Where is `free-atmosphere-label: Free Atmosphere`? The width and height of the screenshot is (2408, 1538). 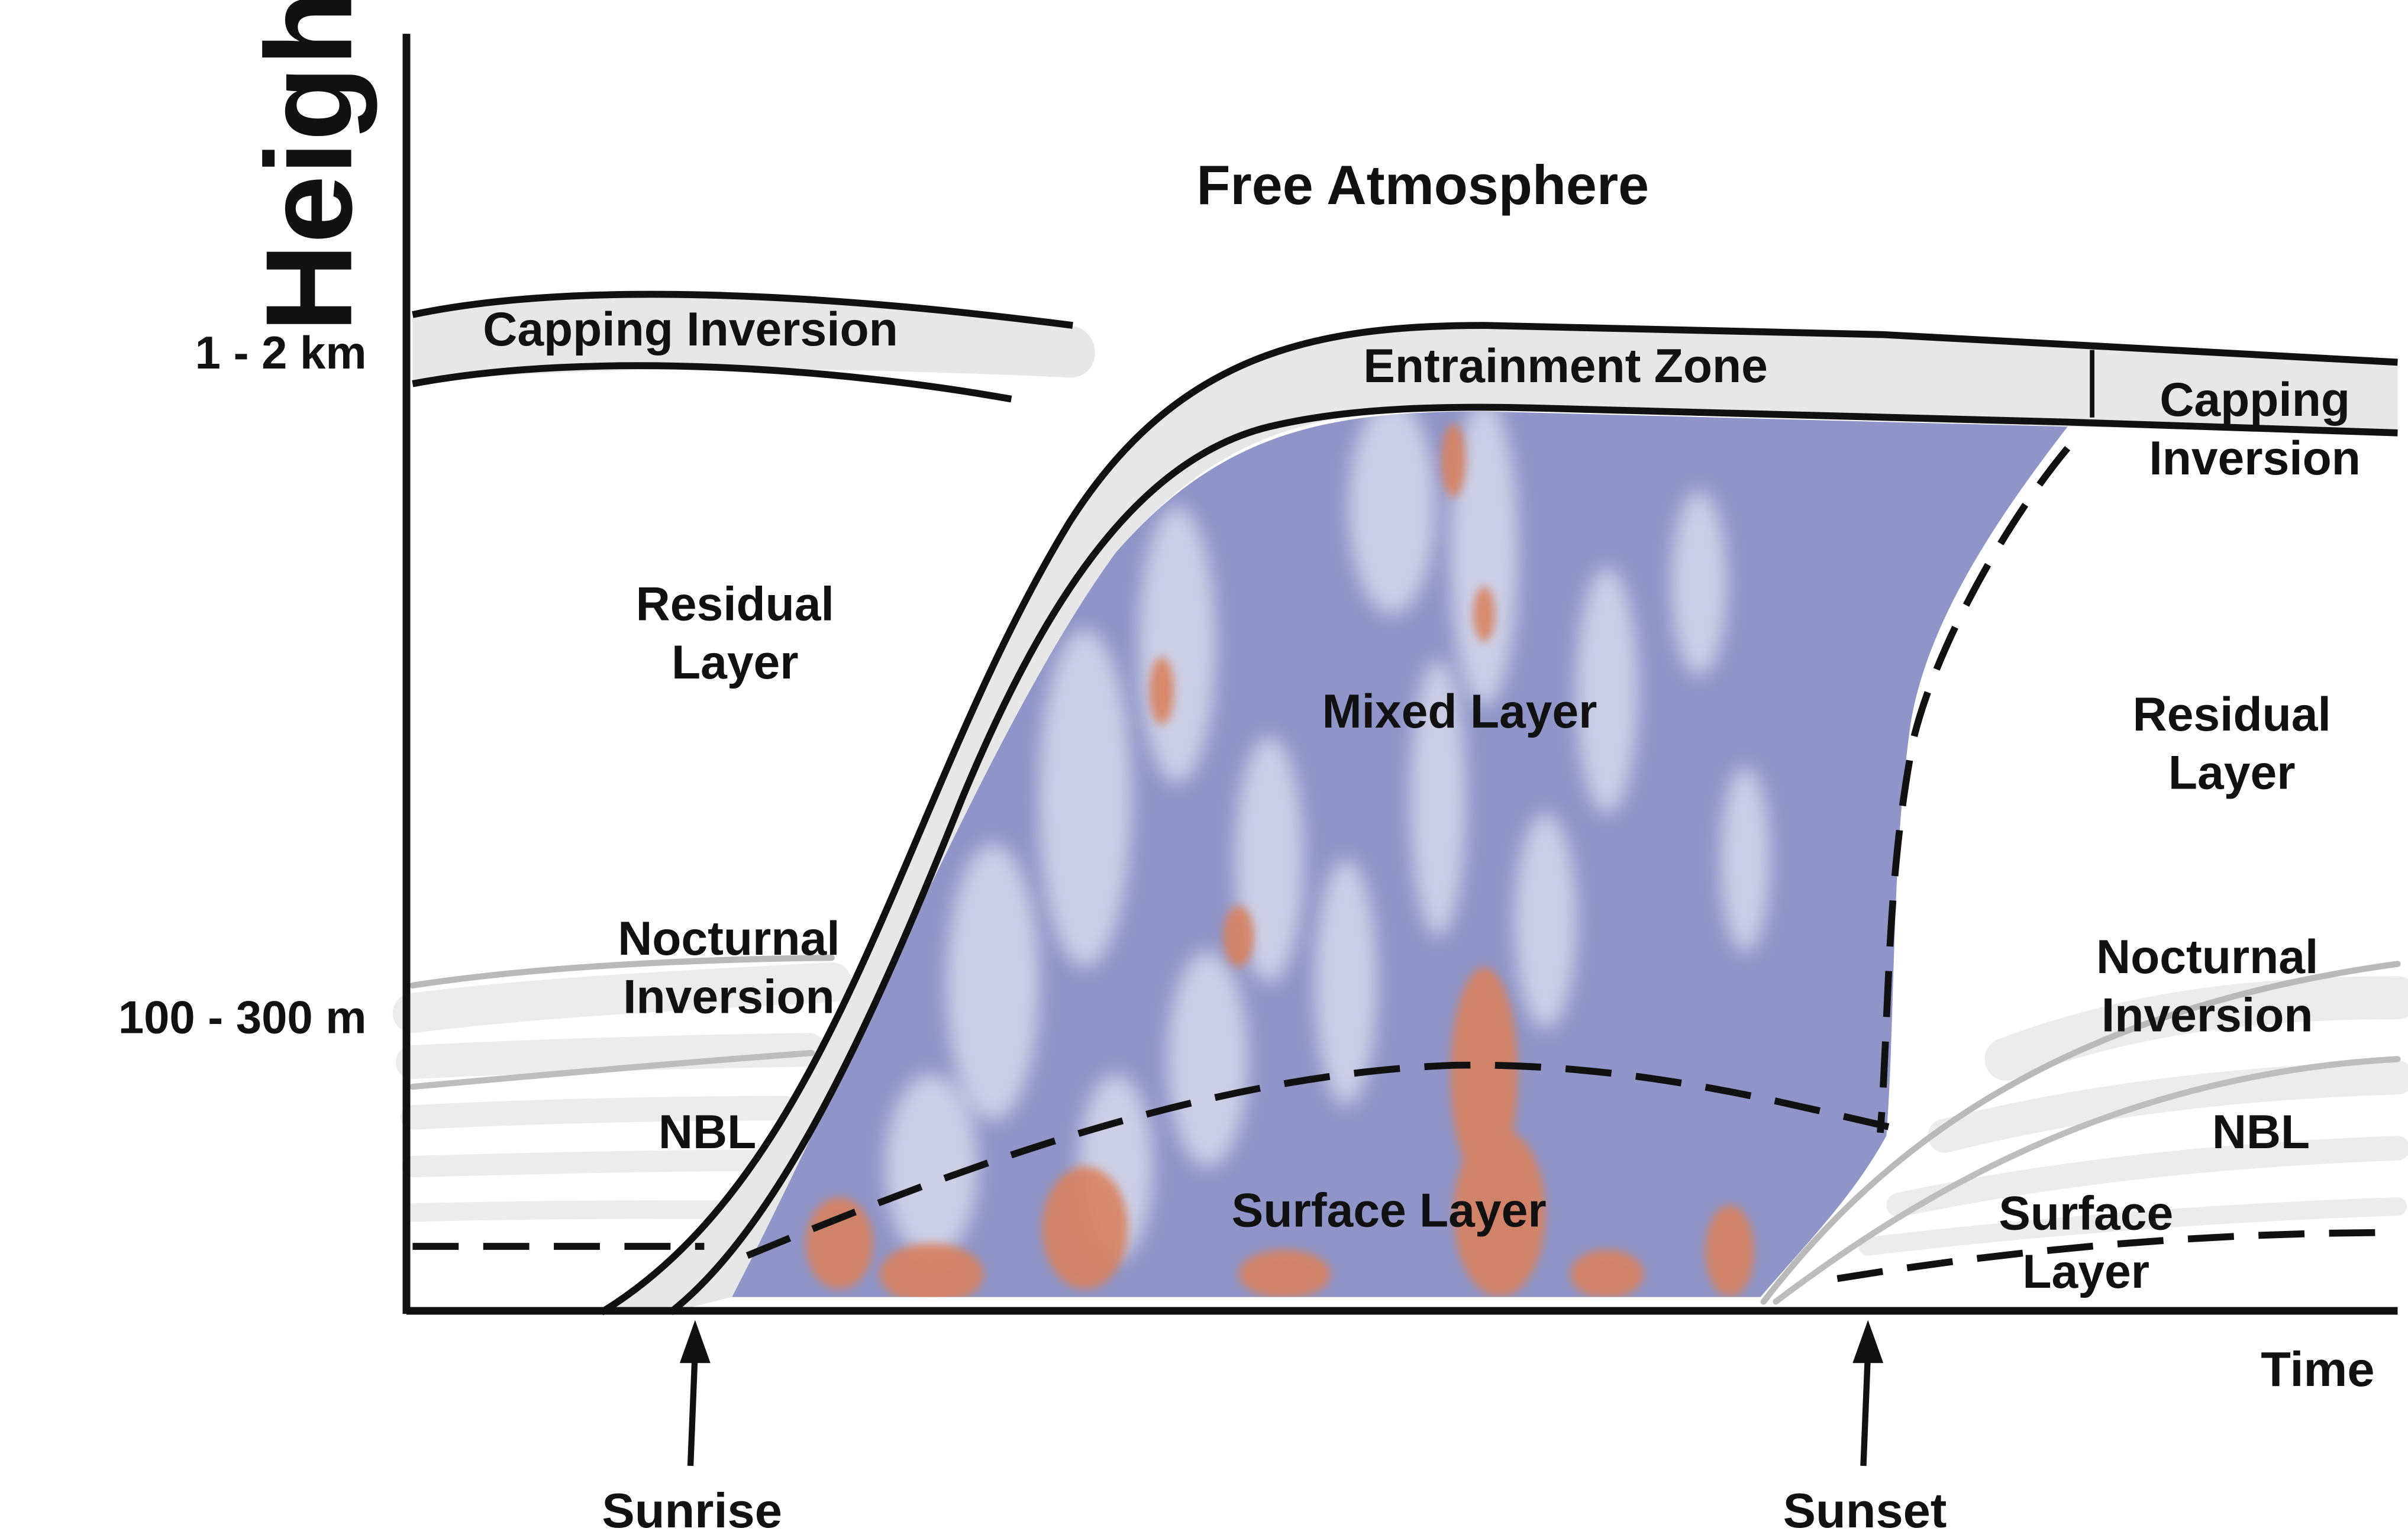
free-atmosphere-label: Free Atmosphere is located at coordinates (1423, 185).